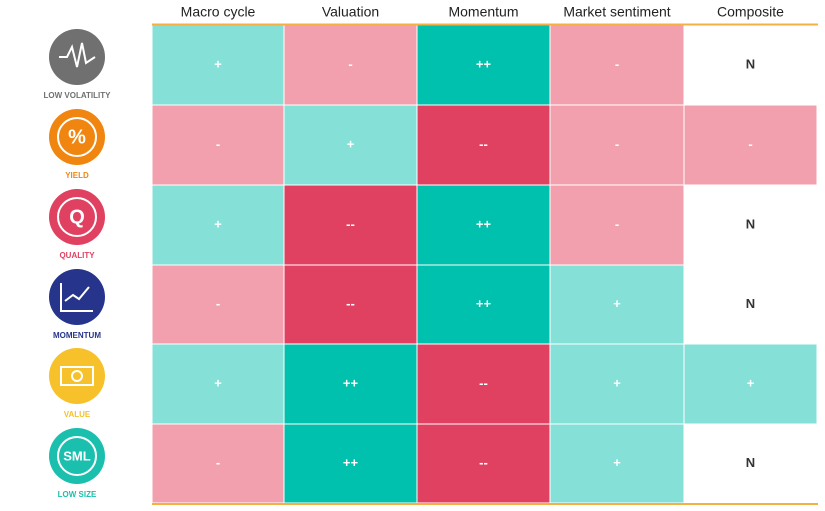 Image resolution: width=825 pixels, height=511 pixels. Describe the element at coordinates (77, 414) in the screenshot. I see `factor-label: VALUE` at that location.